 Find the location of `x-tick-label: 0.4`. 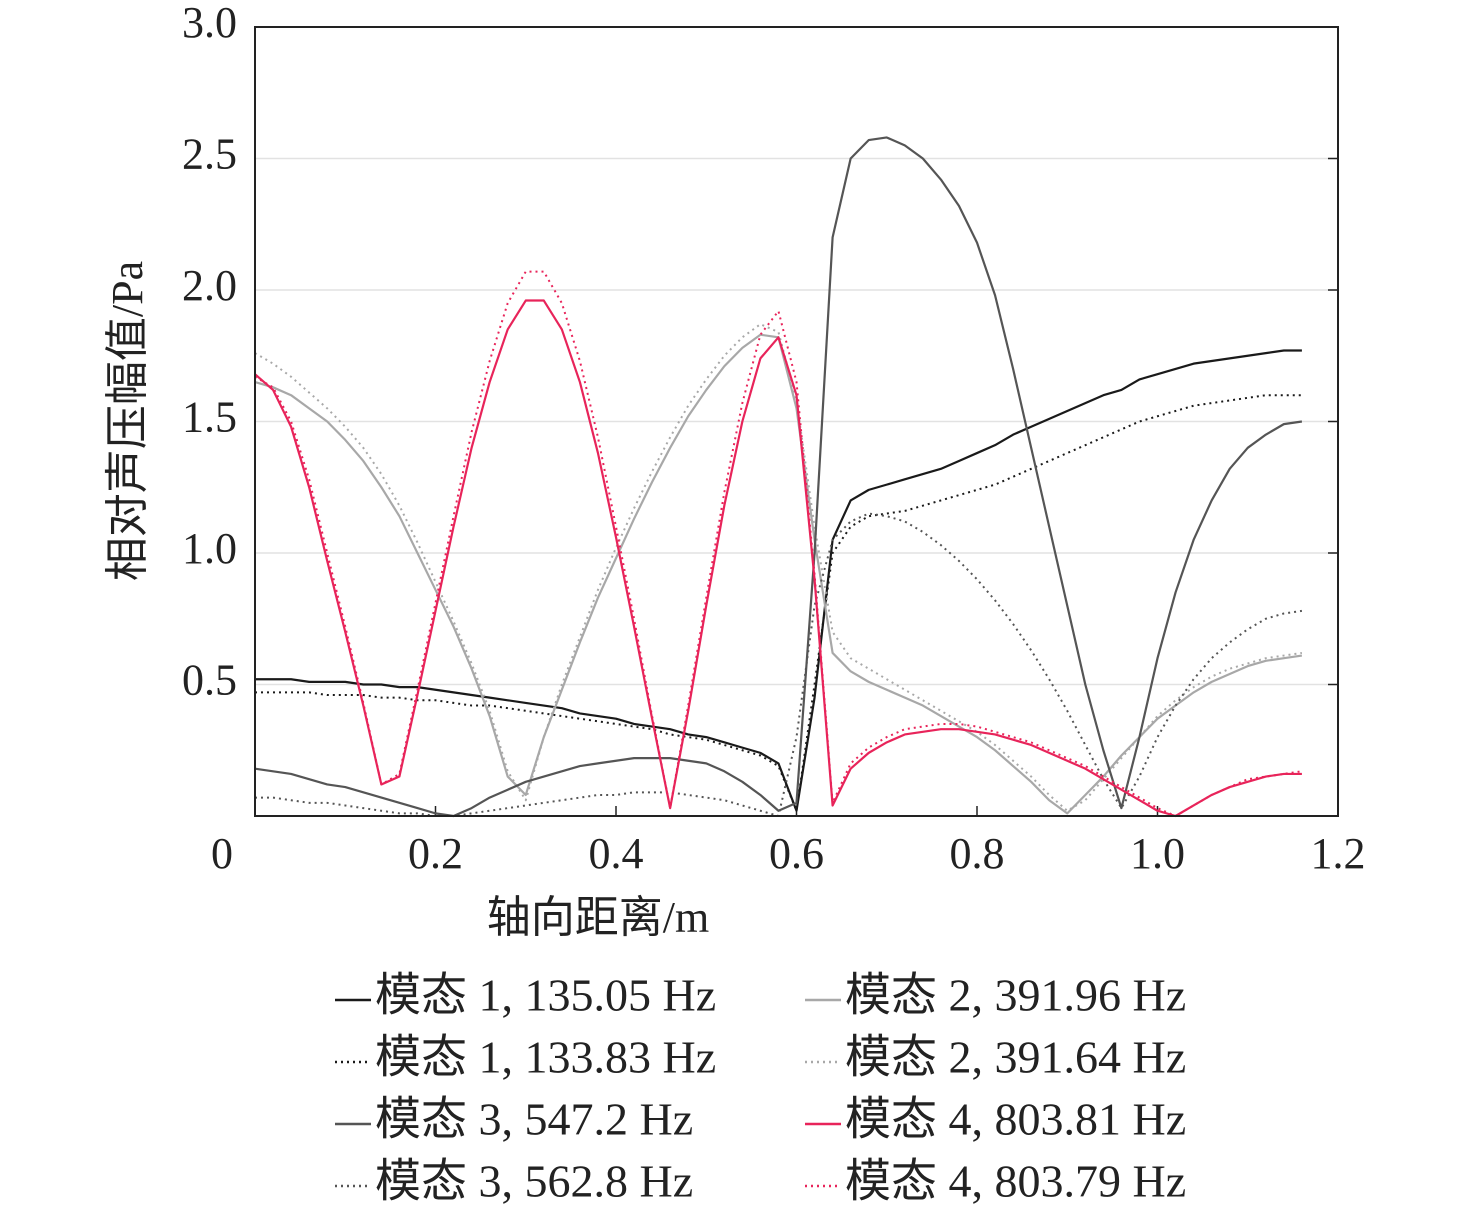

x-tick-label: 0.4 is located at coordinates (616, 853).